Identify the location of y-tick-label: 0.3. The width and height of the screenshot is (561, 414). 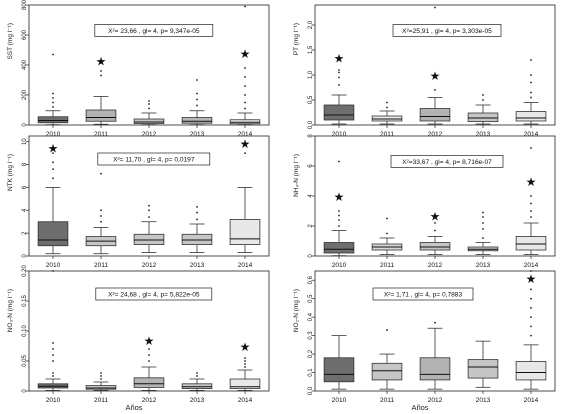
(311, 335).